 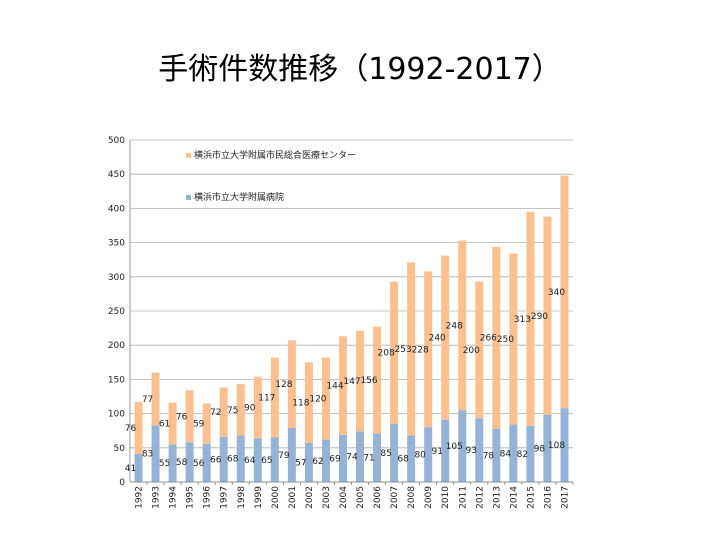 What do you see at coordinates (368, 459) in the screenshot?
I see `data-label-hospital: 71` at bounding box center [368, 459].